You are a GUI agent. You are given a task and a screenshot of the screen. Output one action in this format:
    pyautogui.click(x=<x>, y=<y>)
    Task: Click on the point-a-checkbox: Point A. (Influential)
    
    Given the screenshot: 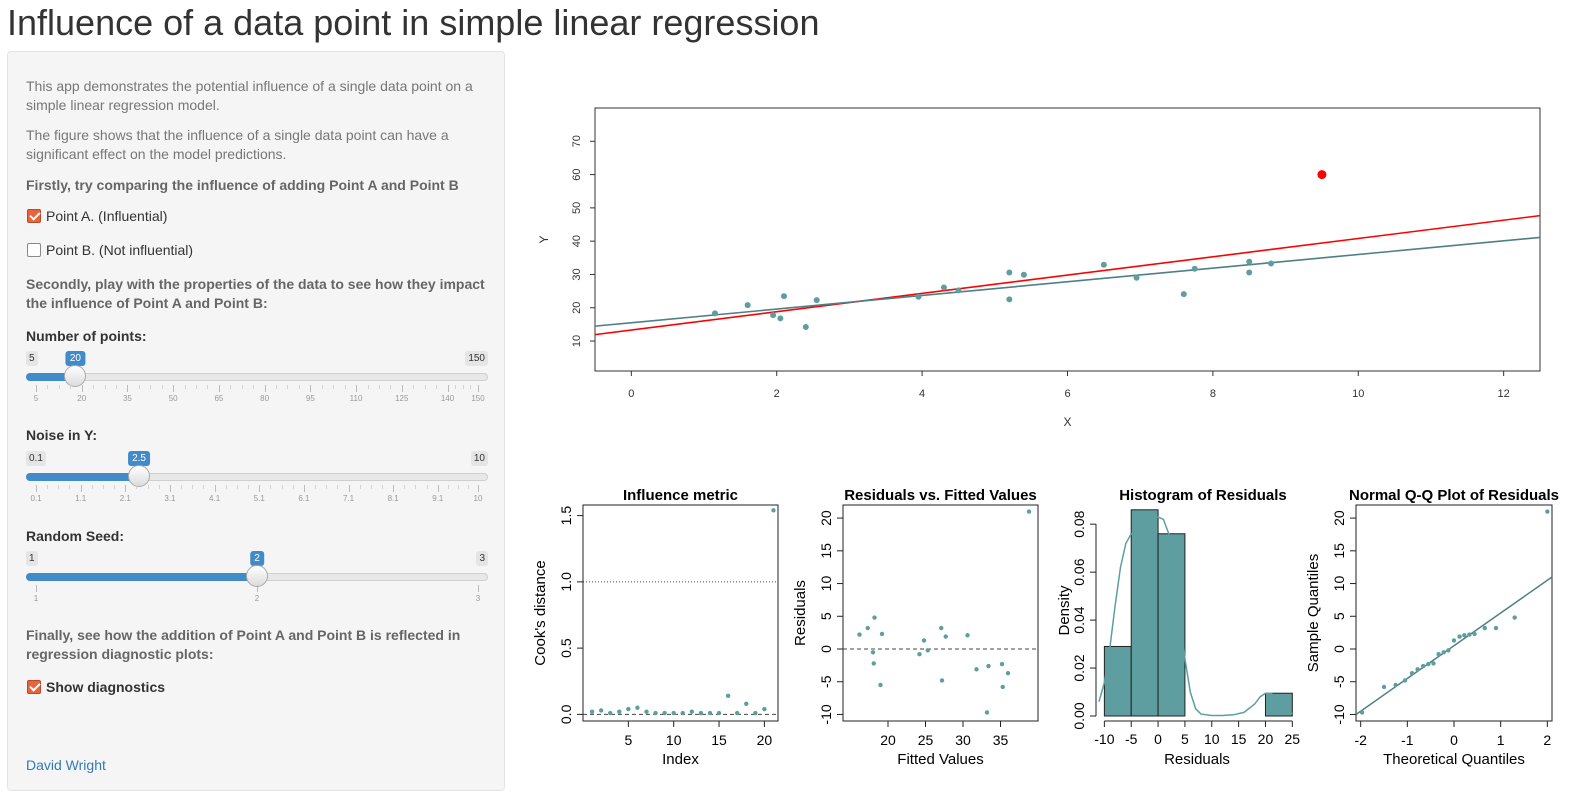 What is the action you would take?
    pyautogui.click(x=97, y=216)
    